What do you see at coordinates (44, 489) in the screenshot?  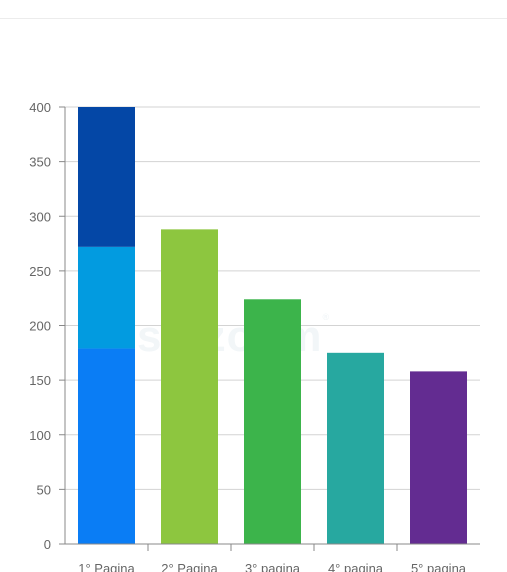 I see `y-tick-label: 50` at bounding box center [44, 489].